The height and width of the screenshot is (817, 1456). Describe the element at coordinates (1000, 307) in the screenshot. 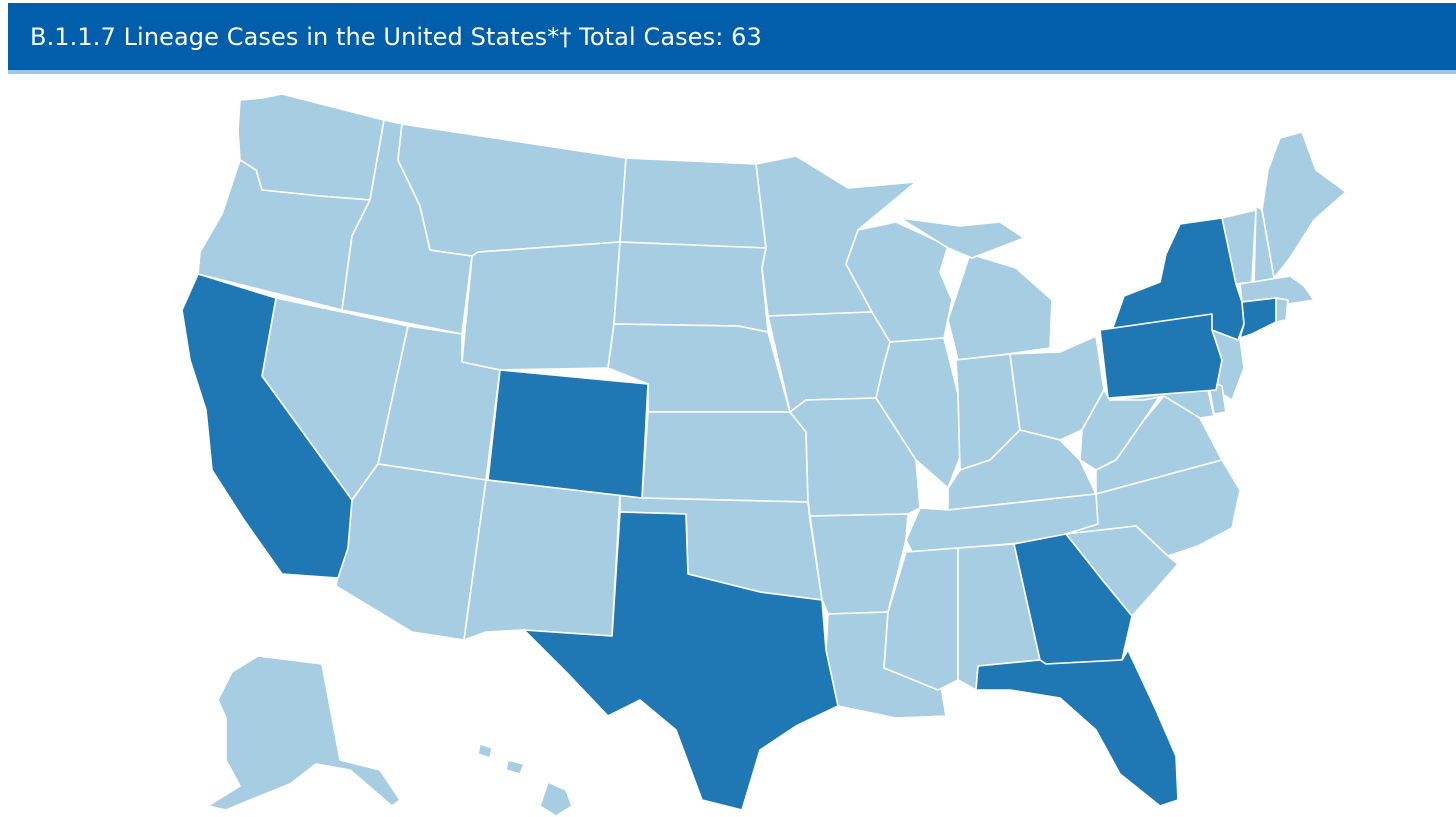

I see `state-michigan-lower` at that location.